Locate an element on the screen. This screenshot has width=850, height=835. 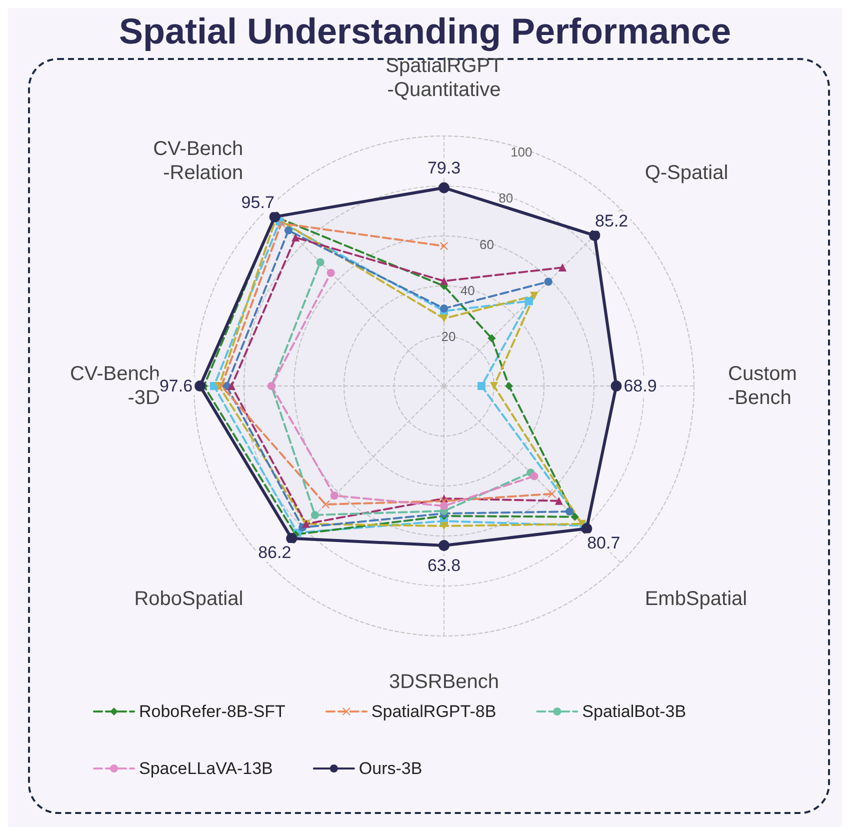
legend-label: SpaceLLaVA-13B is located at coordinates (206, 768).